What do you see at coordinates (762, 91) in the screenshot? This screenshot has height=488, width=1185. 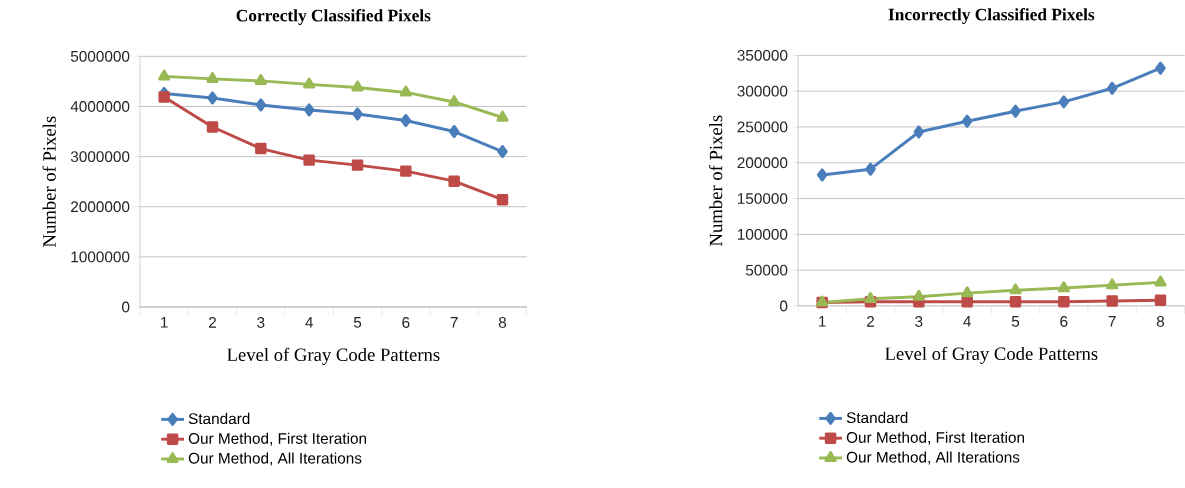 I see `y-tick-label: 300000` at bounding box center [762, 91].